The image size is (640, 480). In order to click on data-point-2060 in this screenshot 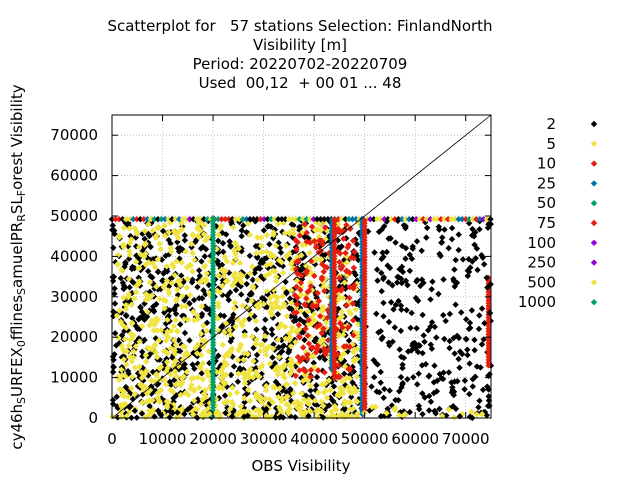, I will do `click(324, 372)`.